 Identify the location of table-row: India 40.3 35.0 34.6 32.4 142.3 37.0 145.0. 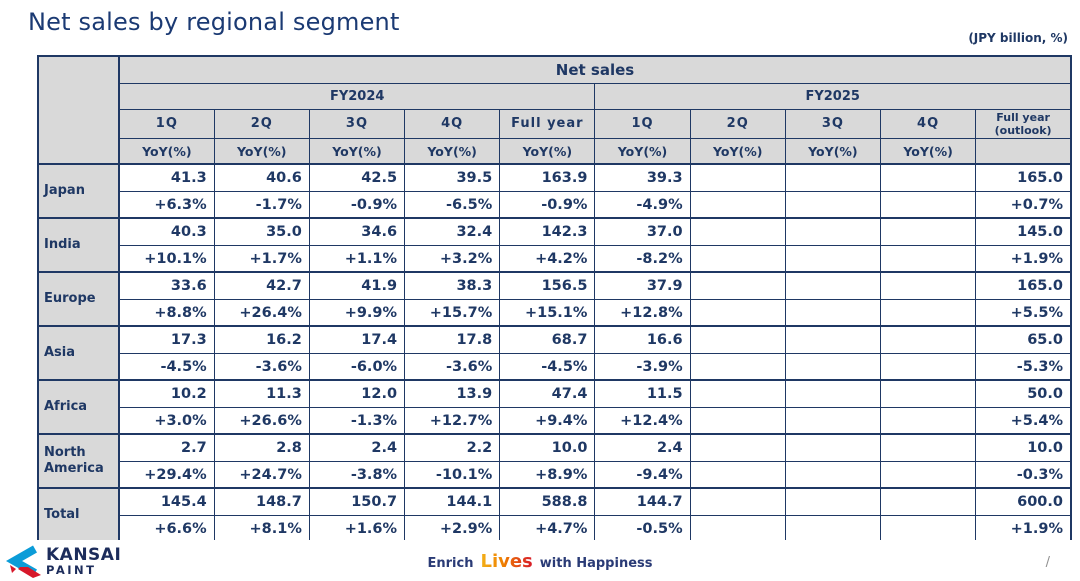
(554, 245).